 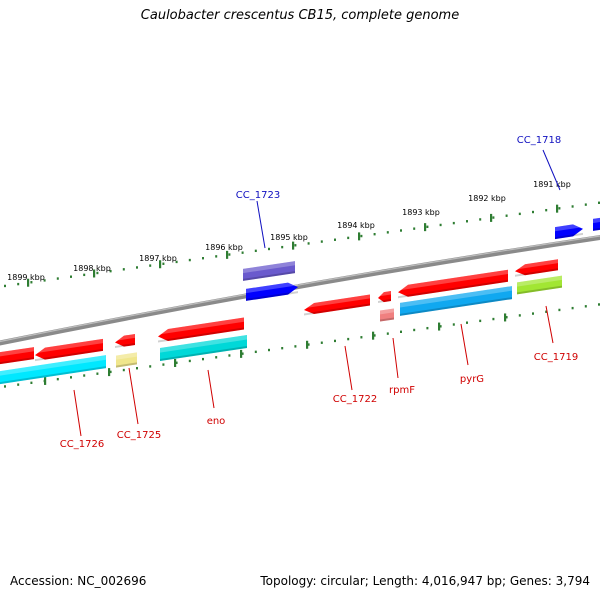 I want to click on cds-eno, so click(x=203, y=348).